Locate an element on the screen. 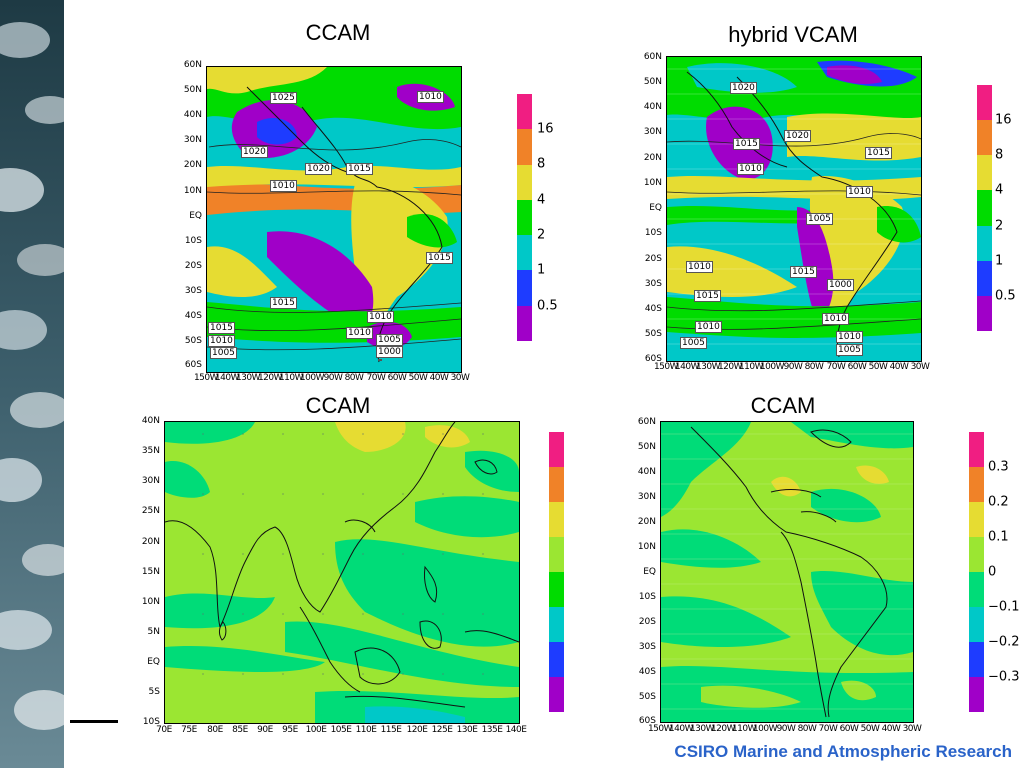 The image size is (1024, 768). chart-title: CCAM is located at coordinates (783, 405).